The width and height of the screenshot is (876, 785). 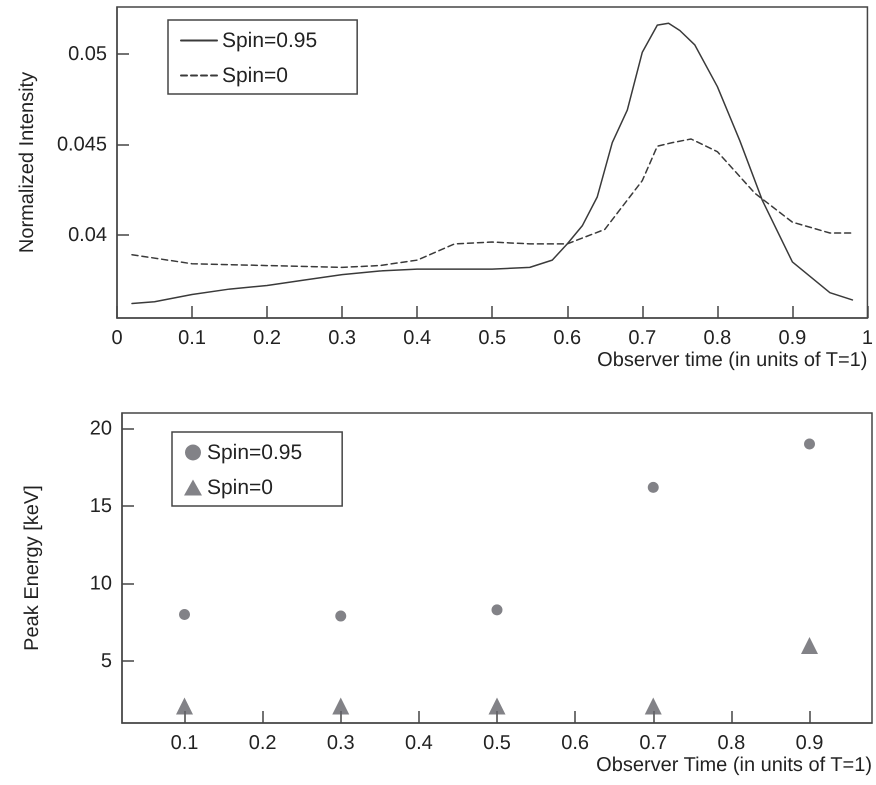 What do you see at coordinates (101, 506) in the screenshot?
I see `y-tick-label: 15` at bounding box center [101, 506].